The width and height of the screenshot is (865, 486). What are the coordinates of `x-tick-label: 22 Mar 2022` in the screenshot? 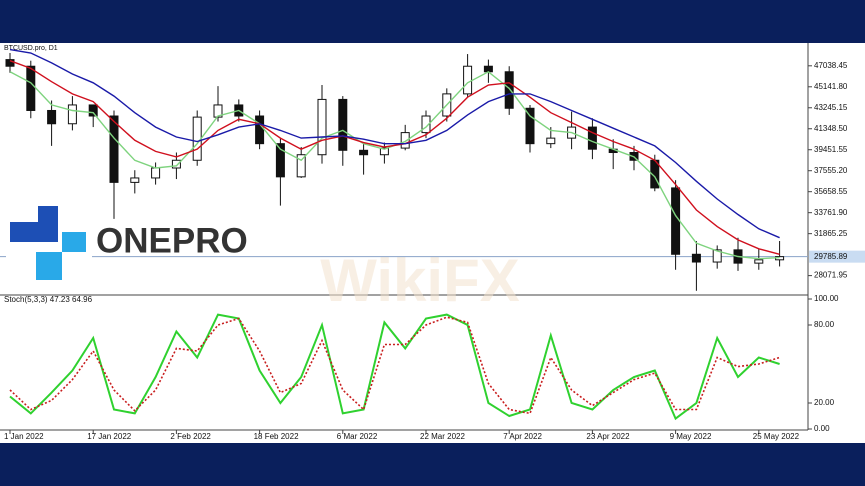 It's located at (442, 436).